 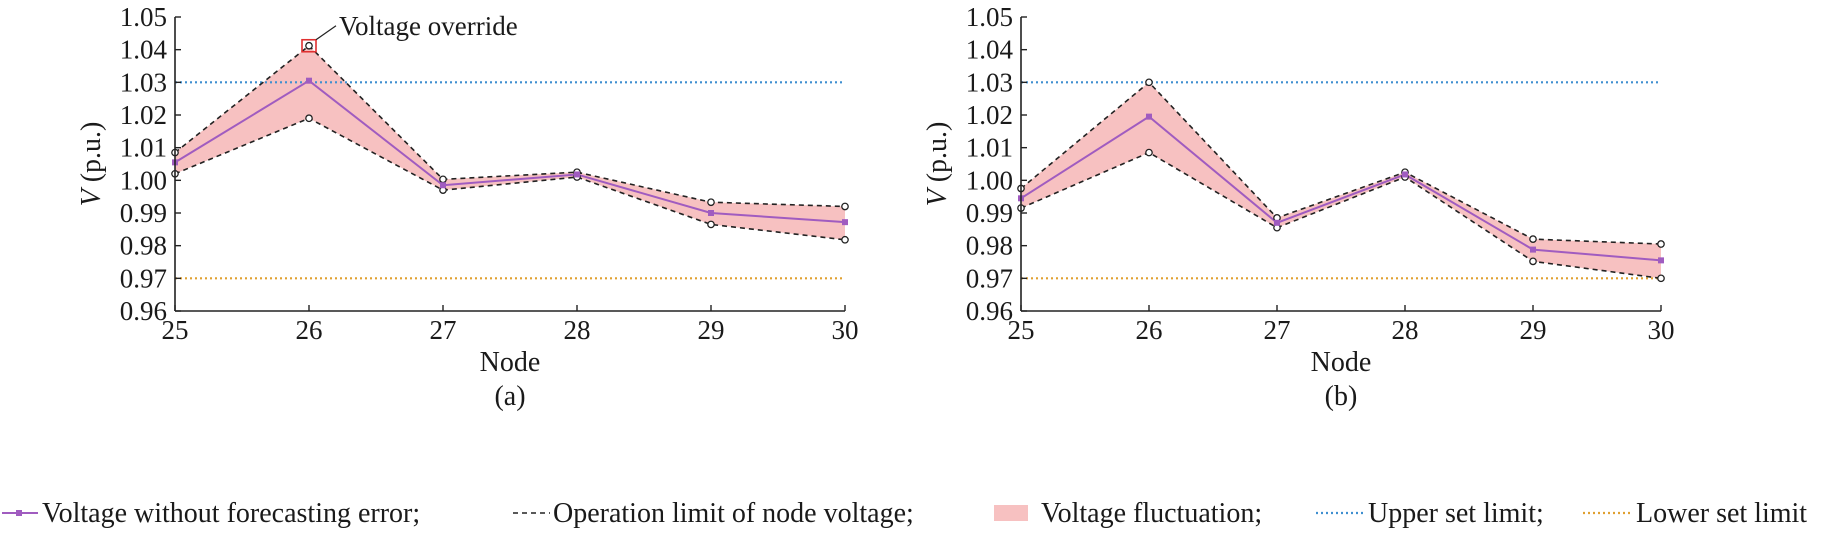 I want to click on operation-limit-upper-line-b, so click(x=1341, y=163).